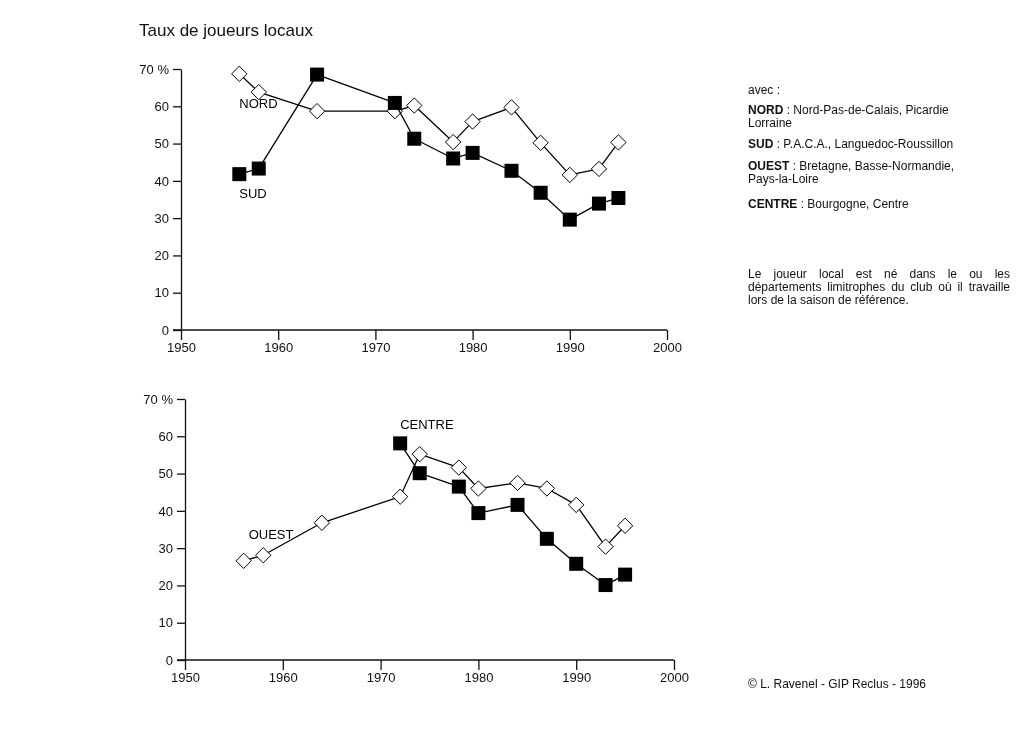 This screenshot has width=1025, height=731. What do you see at coordinates (838, 684) in the screenshot?
I see `text: © L. Ravenel - GIP Reclus - 1996` at bounding box center [838, 684].